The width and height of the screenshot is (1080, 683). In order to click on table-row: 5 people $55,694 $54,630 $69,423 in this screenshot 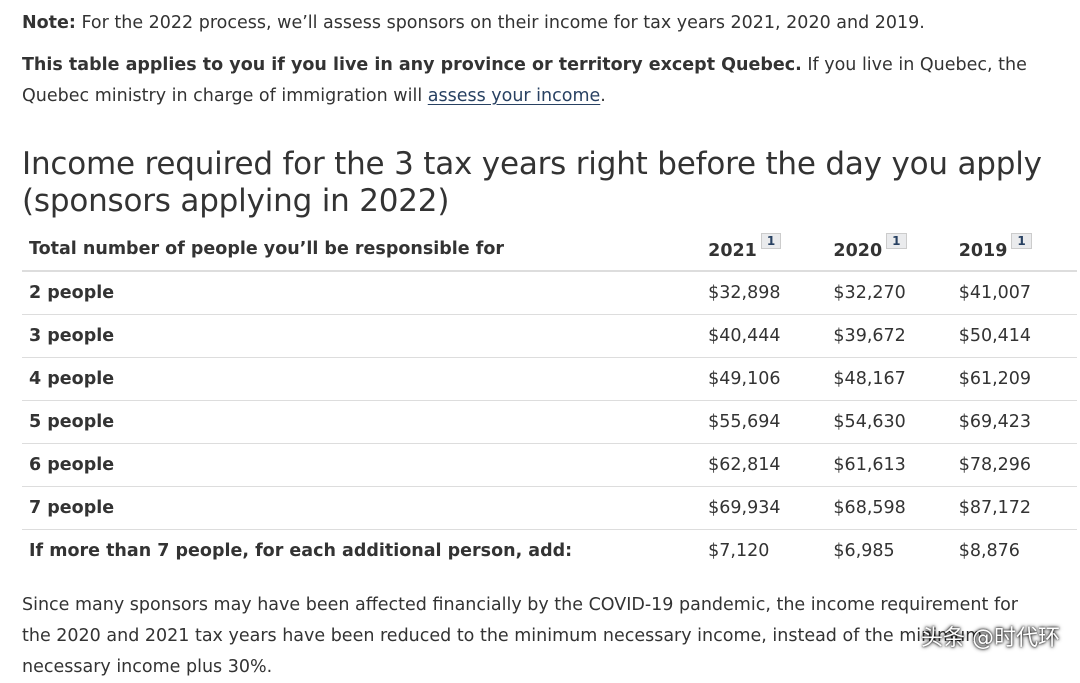, I will do `click(549, 422)`.